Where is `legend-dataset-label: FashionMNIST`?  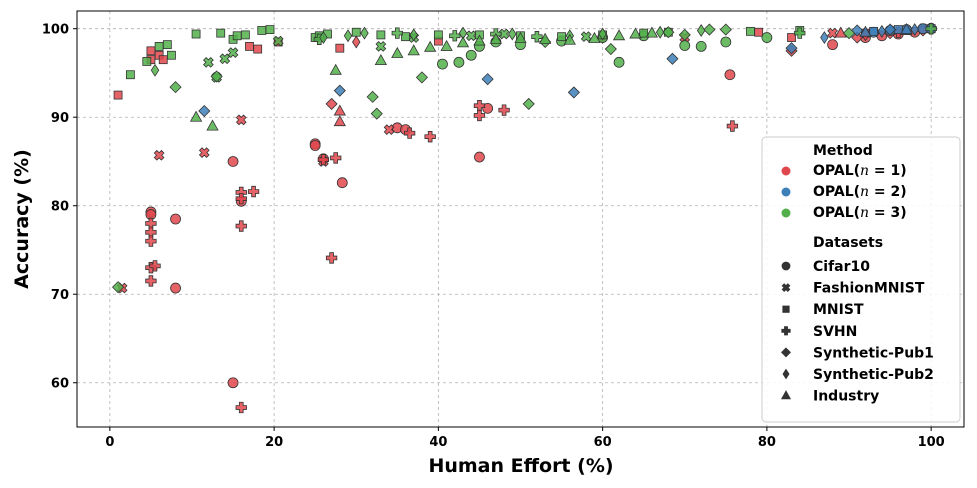 legend-dataset-label: FashionMNIST is located at coordinates (869, 289).